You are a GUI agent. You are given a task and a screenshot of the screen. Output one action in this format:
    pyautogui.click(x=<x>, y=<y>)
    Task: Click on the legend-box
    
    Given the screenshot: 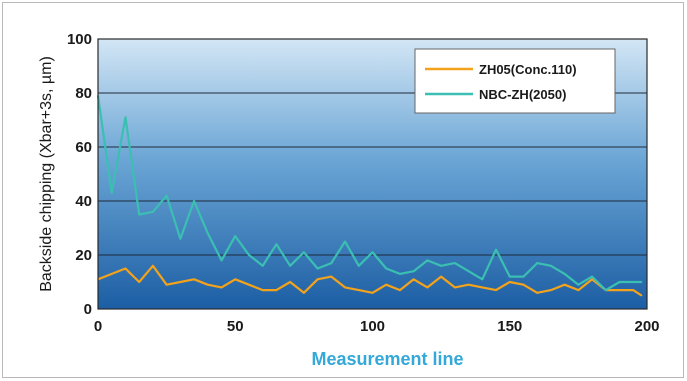 What is the action you would take?
    pyautogui.click(x=515, y=81)
    